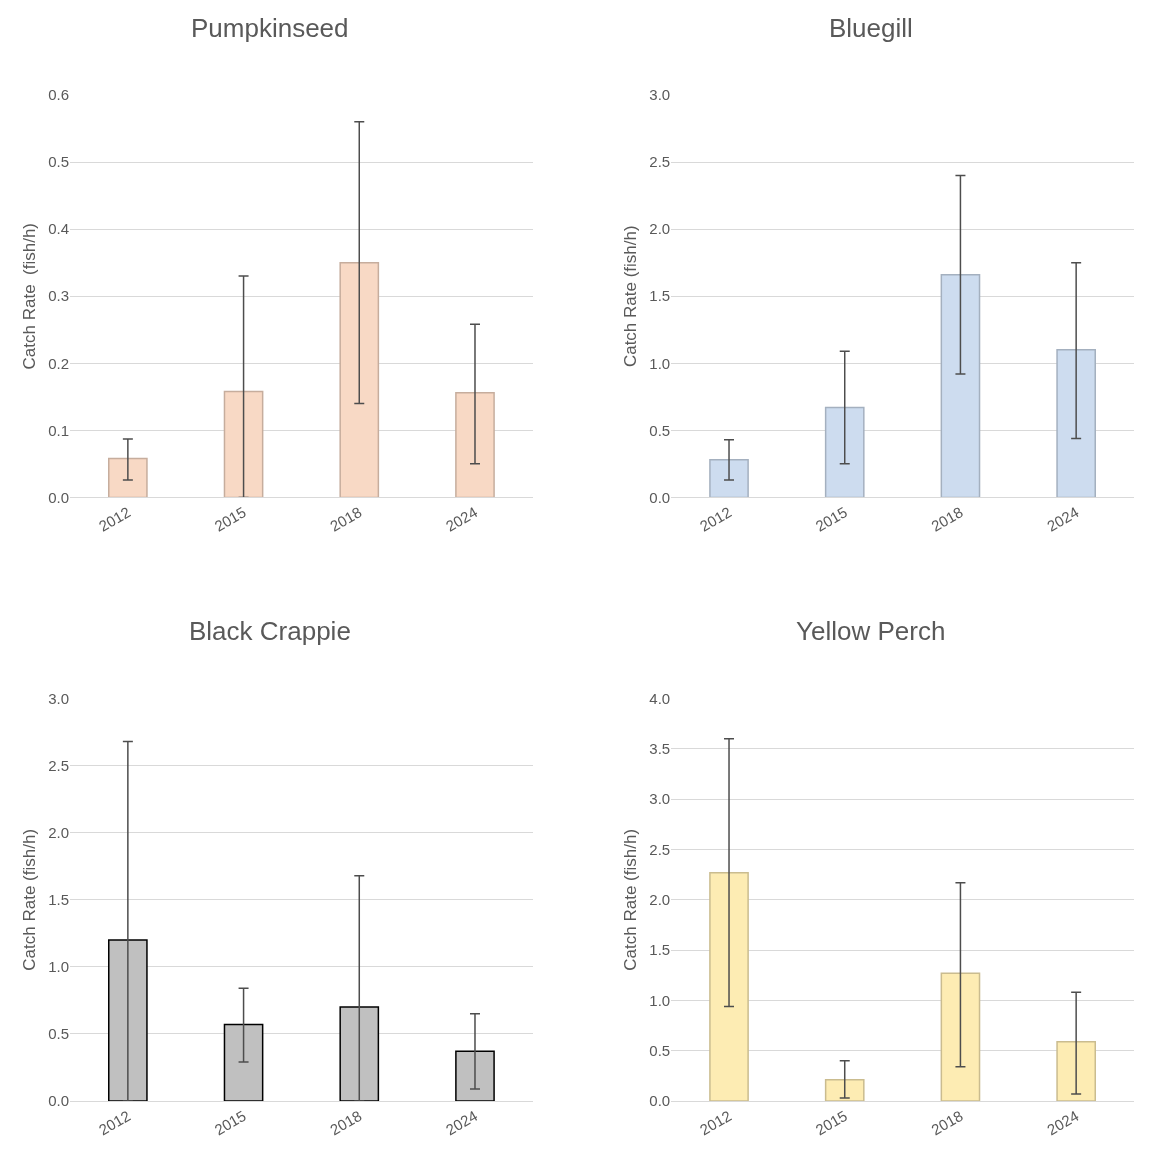  I want to click on chart-title: Yellow Perch, so click(871, 631).